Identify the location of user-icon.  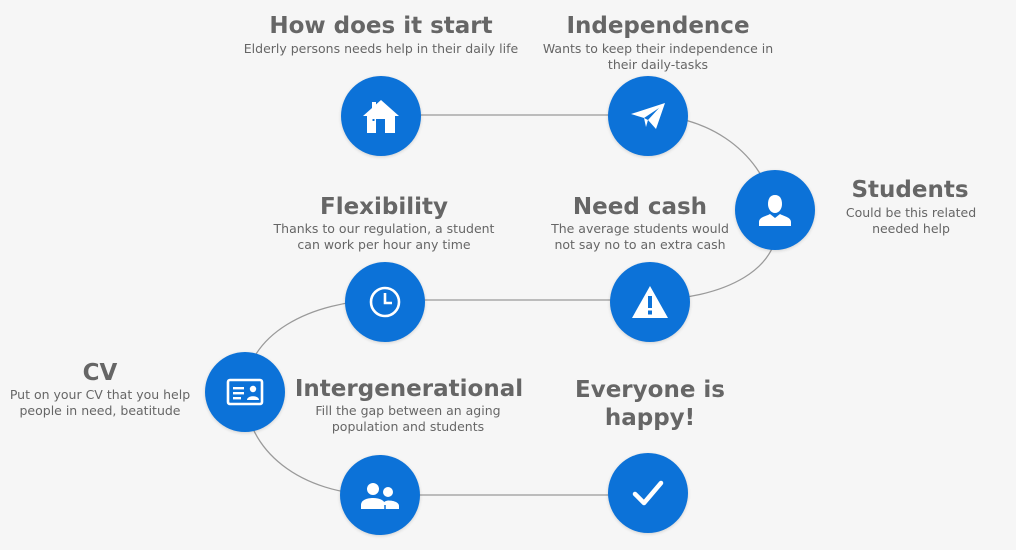
(775, 210).